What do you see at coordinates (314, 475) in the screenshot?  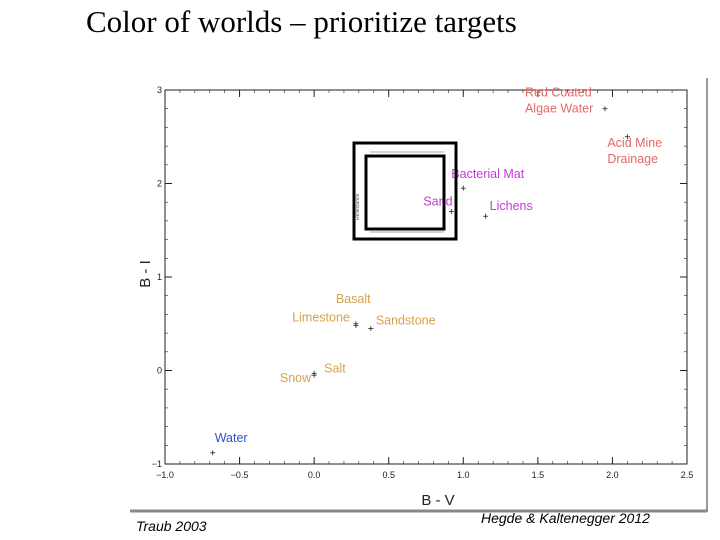 I see `x-tick-label: 0.0` at bounding box center [314, 475].